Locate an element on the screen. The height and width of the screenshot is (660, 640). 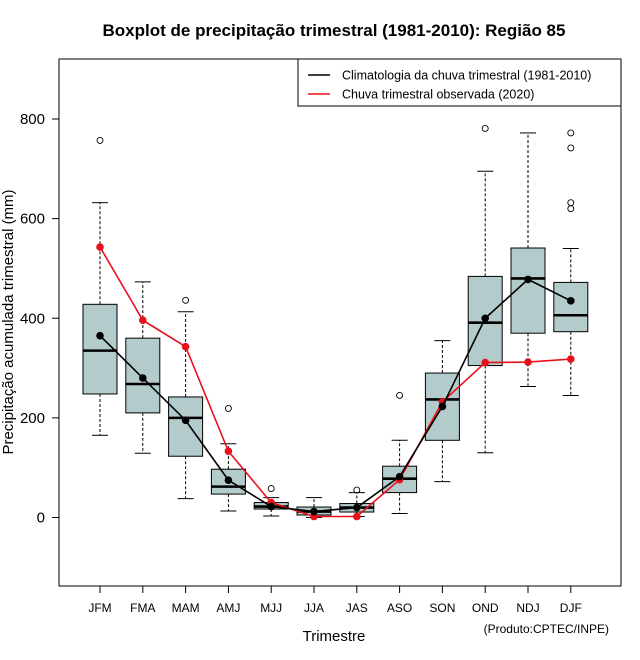
y-tick-label: 200 is located at coordinates (32, 418).